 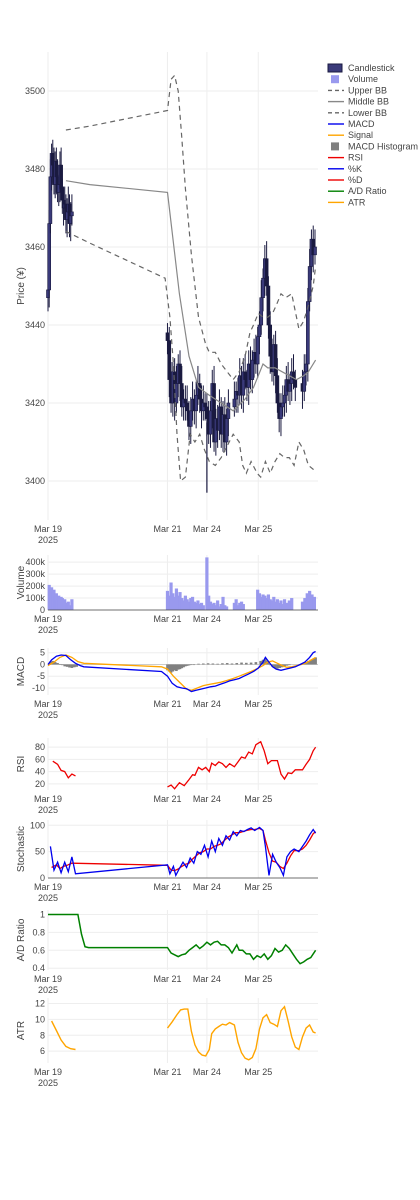 I want to click on legend-item: Candlestick, so click(x=361, y=68).